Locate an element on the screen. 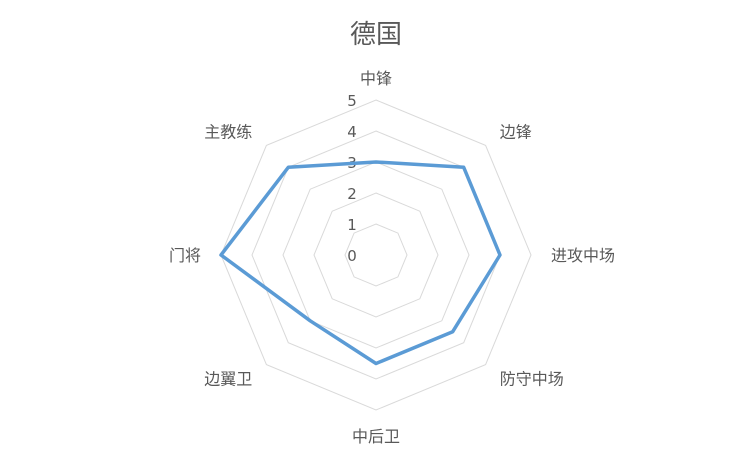 The height and width of the screenshot is (451, 751). axis-label-2: 进攻中场 is located at coordinates (583, 255).